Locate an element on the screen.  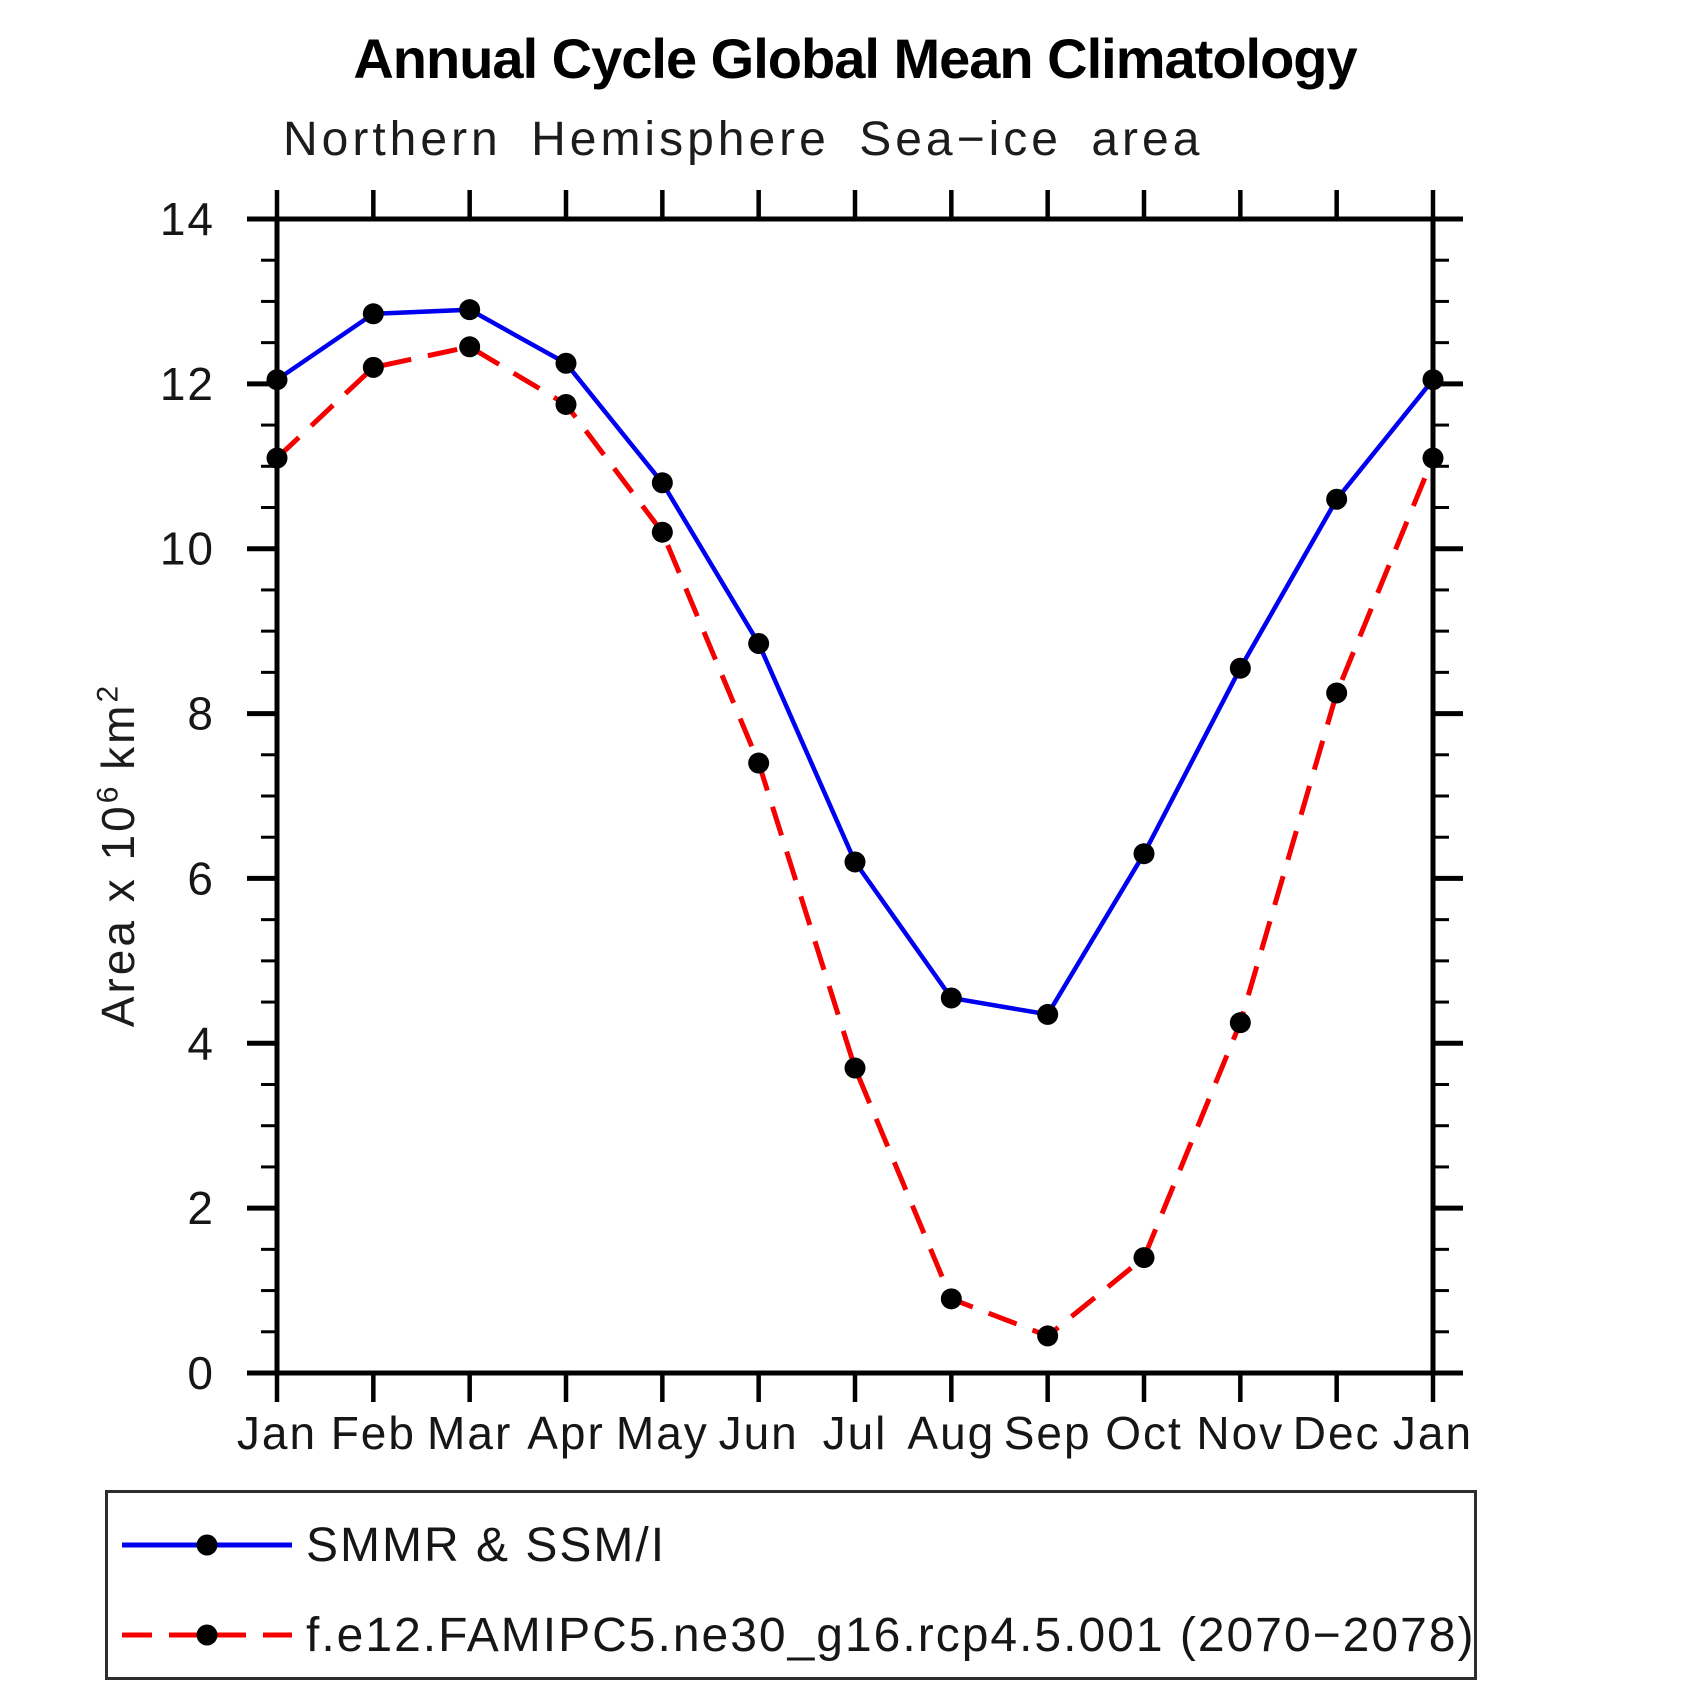
legend-label-observations: SMMR & SSM/I is located at coordinates (486, 1545).